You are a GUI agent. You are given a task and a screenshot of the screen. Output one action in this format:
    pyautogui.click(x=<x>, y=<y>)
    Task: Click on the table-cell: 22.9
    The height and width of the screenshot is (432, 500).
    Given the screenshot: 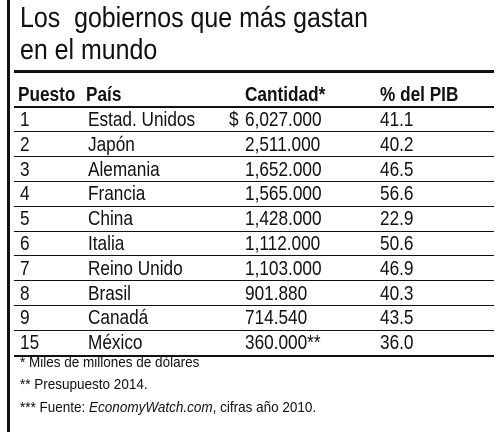 What is the action you would take?
    pyautogui.click(x=397, y=219)
    